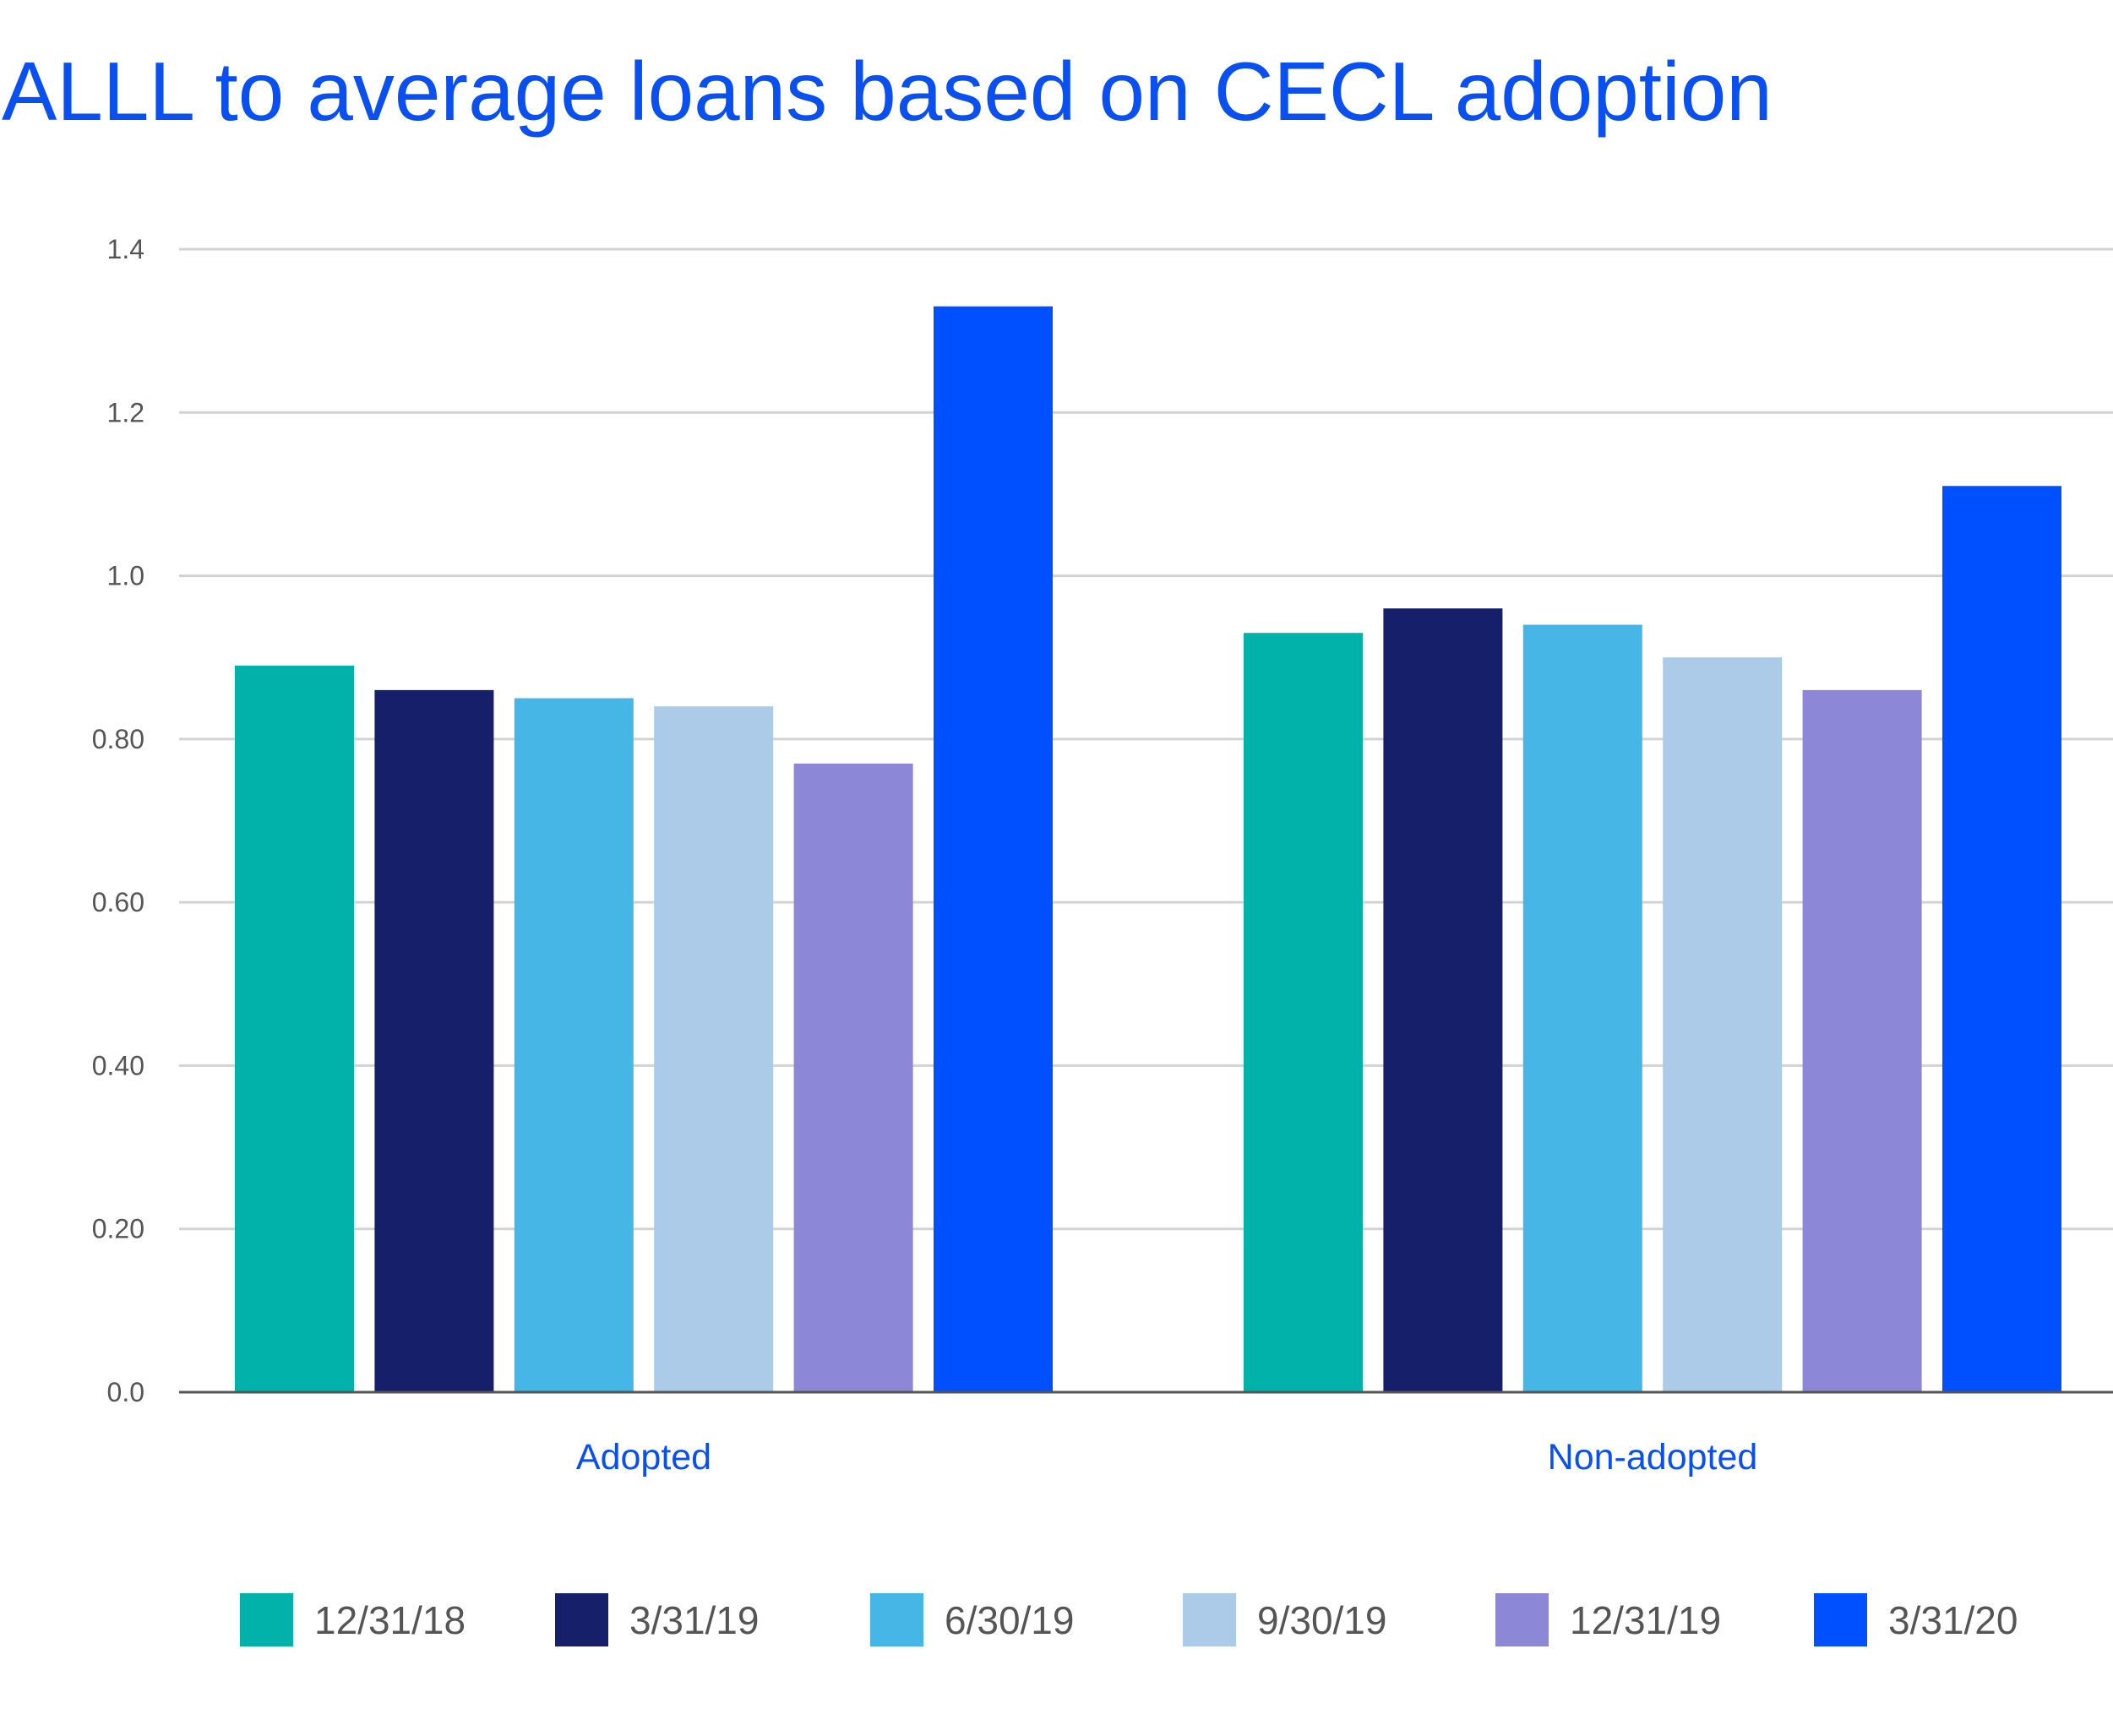 The height and width of the screenshot is (1736, 2113). Describe the element at coordinates (434, 1040) in the screenshot. I see `bar-3-31-19-adopted` at that location.